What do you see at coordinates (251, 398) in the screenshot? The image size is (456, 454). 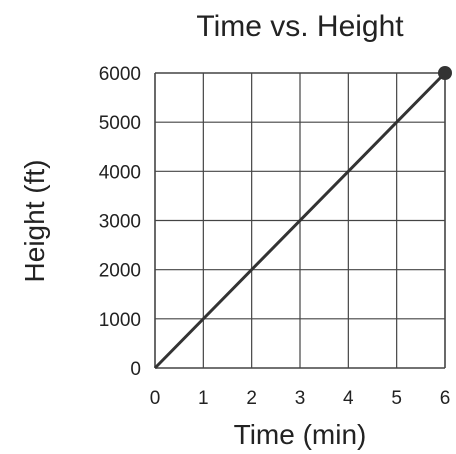 I see `x-tick-label: 2` at bounding box center [251, 398].